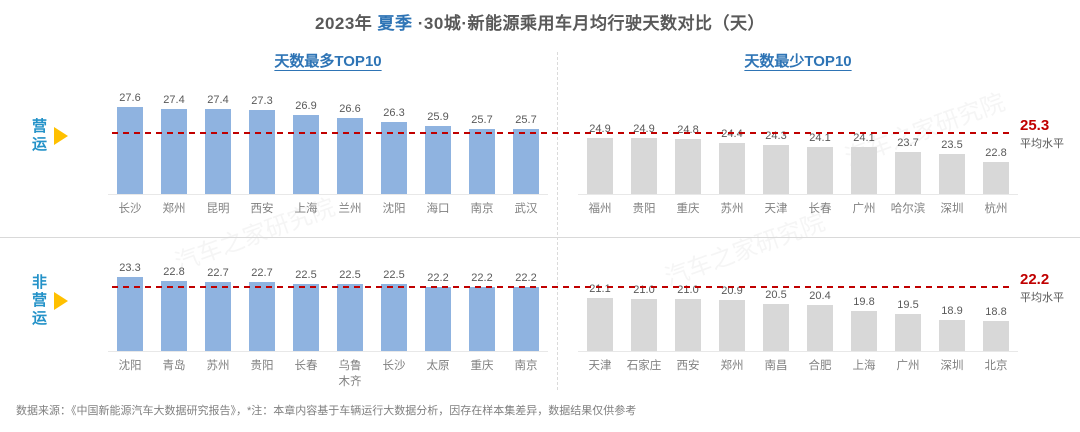 This screenshot has height=432, width=1080. Describe the element at coordinates (394, 209) in the screenshot. I see `category-label: 沈阳` at that location.